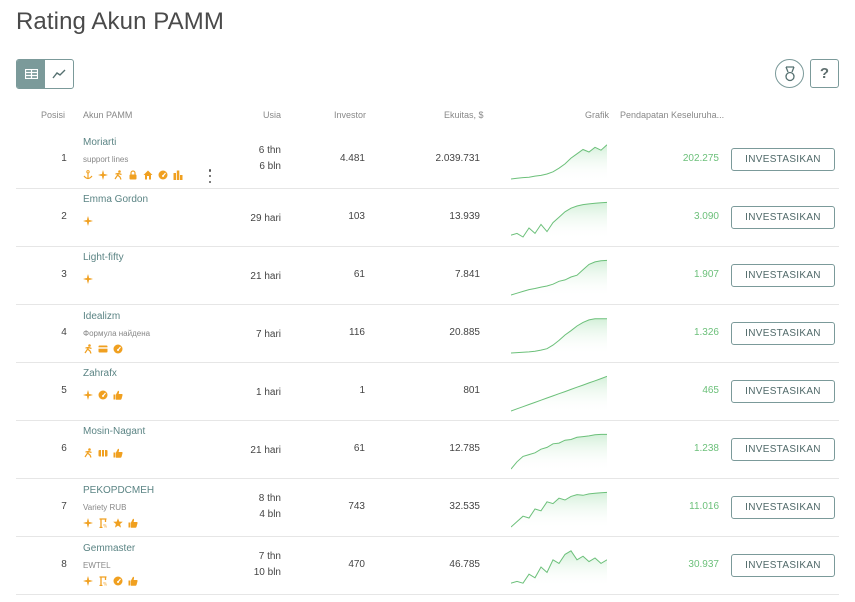  What do you see at coordinates (268, 334) in the screenshot?
I see `age: 7 hari` at bounding box center [268, 334].